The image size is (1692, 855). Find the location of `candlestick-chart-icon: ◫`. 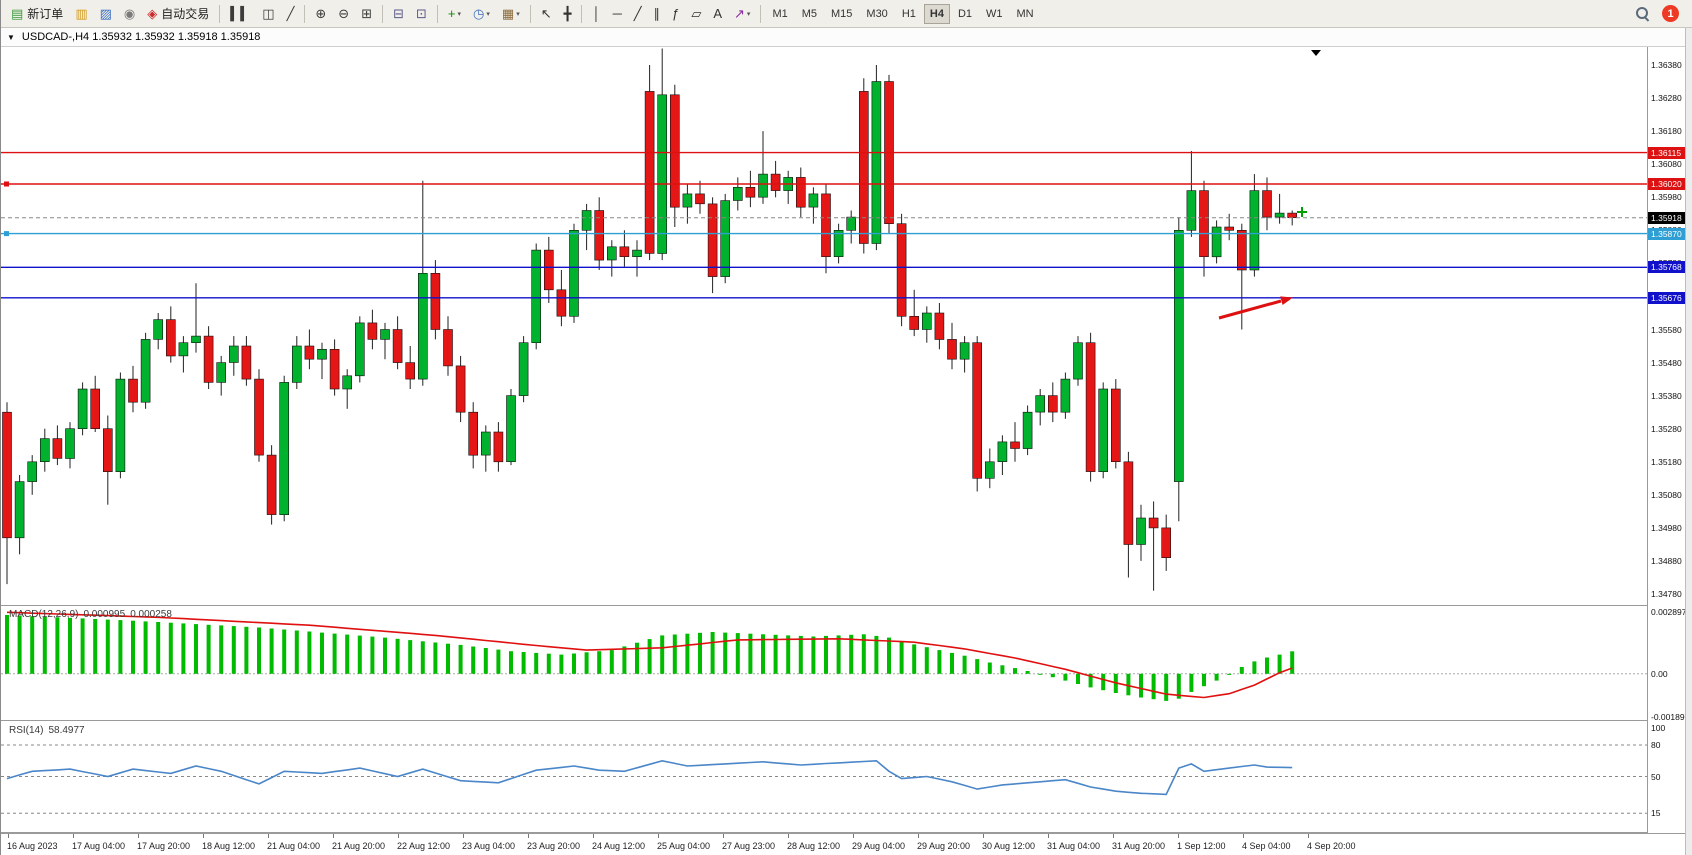

candlestick-chart-icon: ◫ is located at coordinates (268, 13).